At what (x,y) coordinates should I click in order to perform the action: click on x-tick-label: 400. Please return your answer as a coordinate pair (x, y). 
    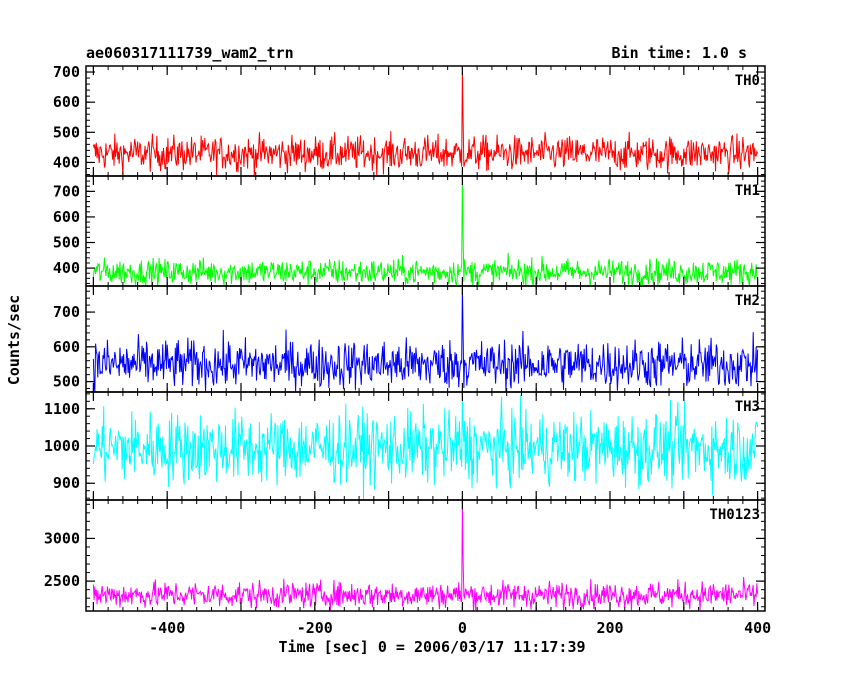
    Looking at the image, I should click on (757, 628).